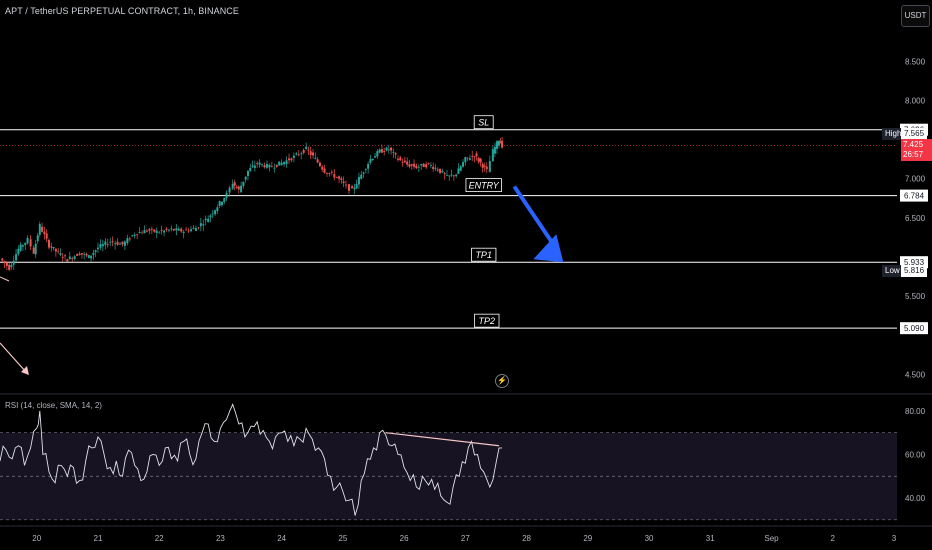 The width and height of the screenshot is (932, 550). I want to click on time-tick-label: 25, so click(342, 538).